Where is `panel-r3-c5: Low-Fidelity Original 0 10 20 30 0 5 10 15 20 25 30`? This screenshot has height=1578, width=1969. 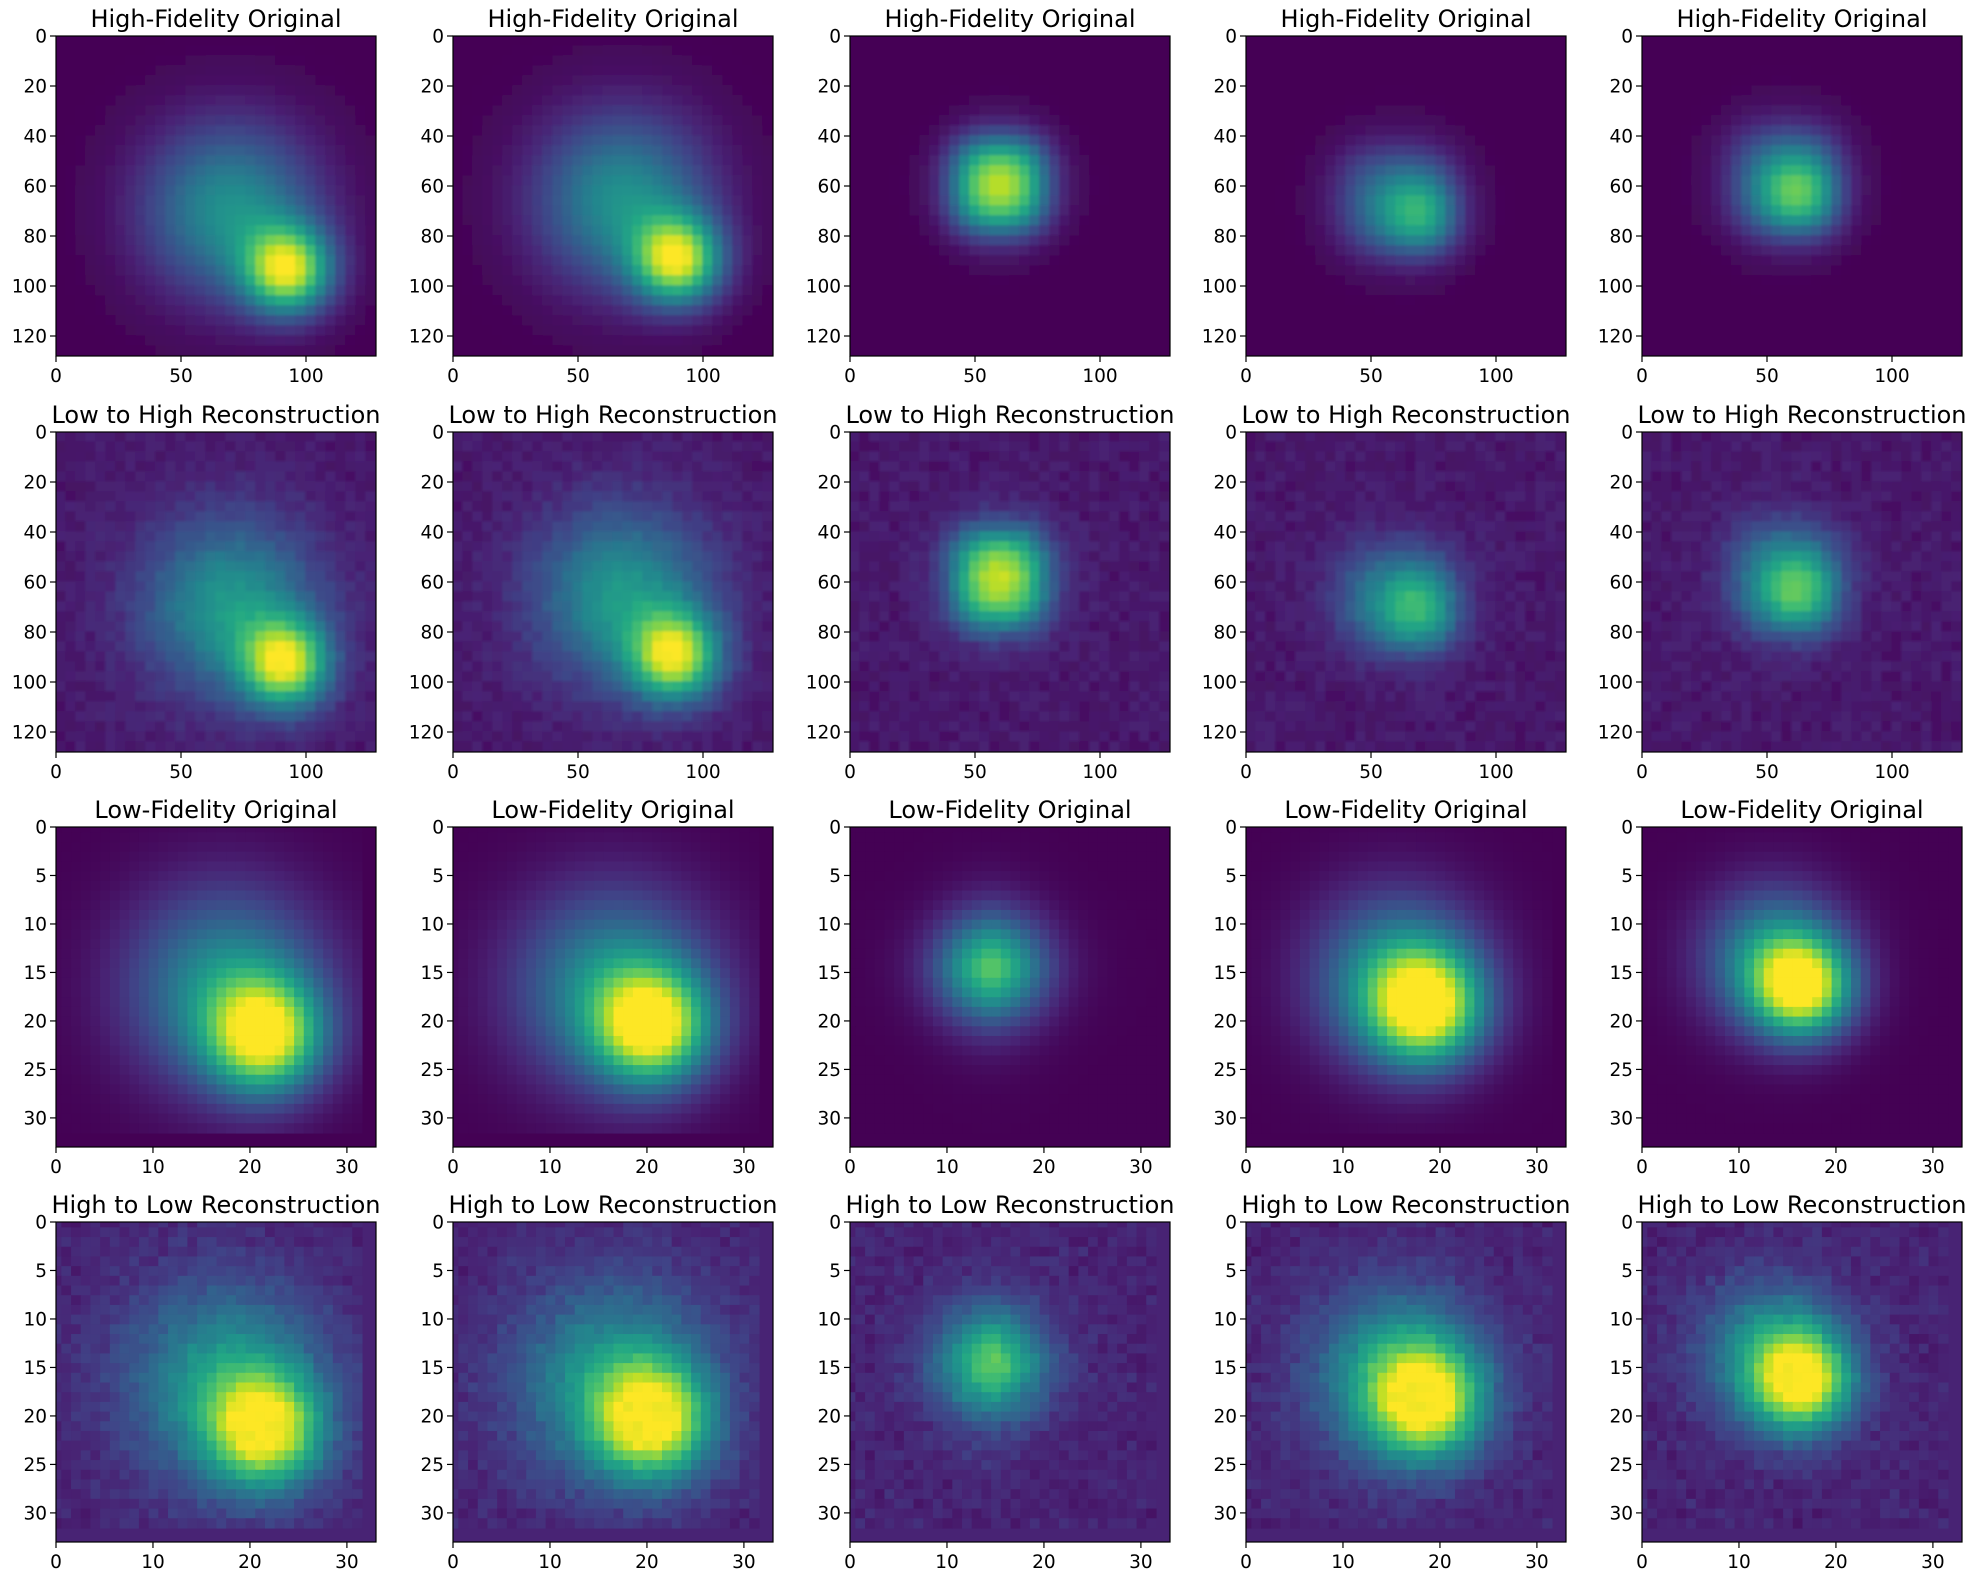 panel-r3-c5: Low-Fidelity Original 0 10 20 30 0 5 10 15 20 25 30 is located at coordinates (1786, 987).